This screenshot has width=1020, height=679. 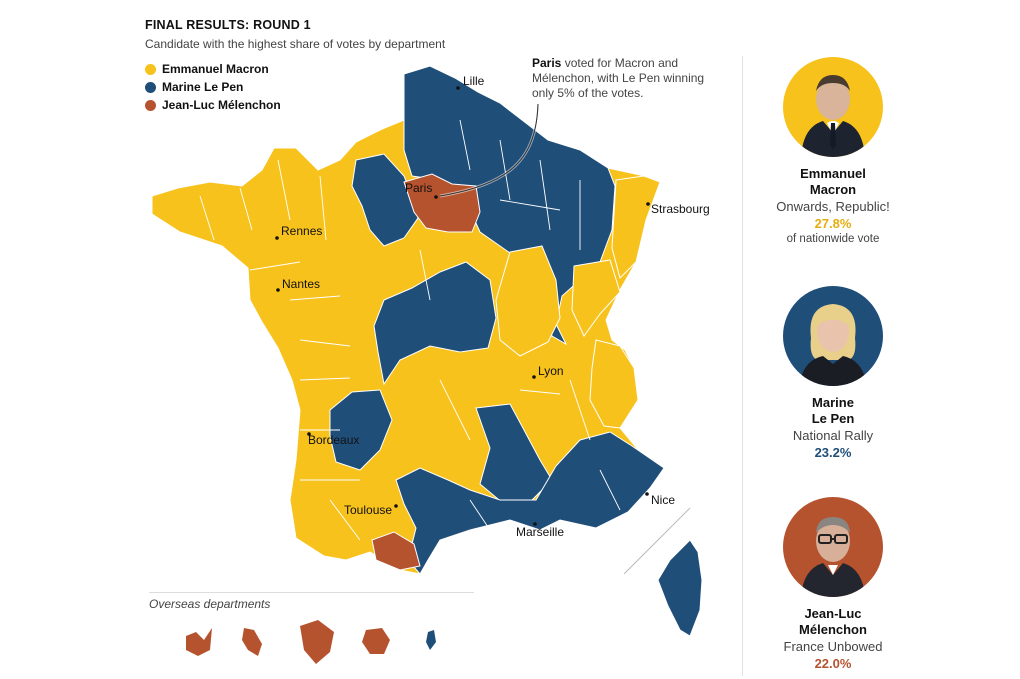 What do you see at coordinates (302, 231) in the screenshot?
I see `city-label-rennes: Rennes` at bounding box center [302, 231].